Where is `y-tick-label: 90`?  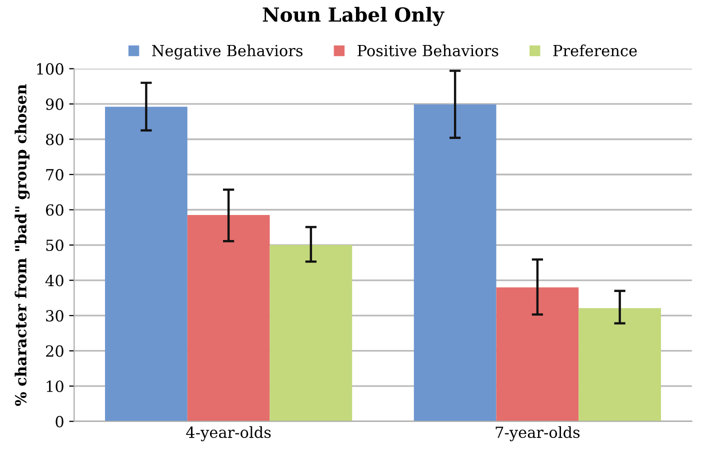
y-tick-label: 90 is located at coordinates (55, 104).